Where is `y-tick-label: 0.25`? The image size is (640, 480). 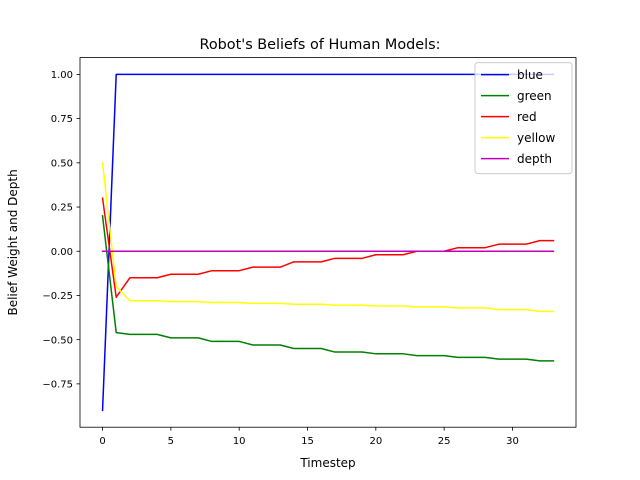 y-tick-label: 0.25 is located at coordinates (62, 208).